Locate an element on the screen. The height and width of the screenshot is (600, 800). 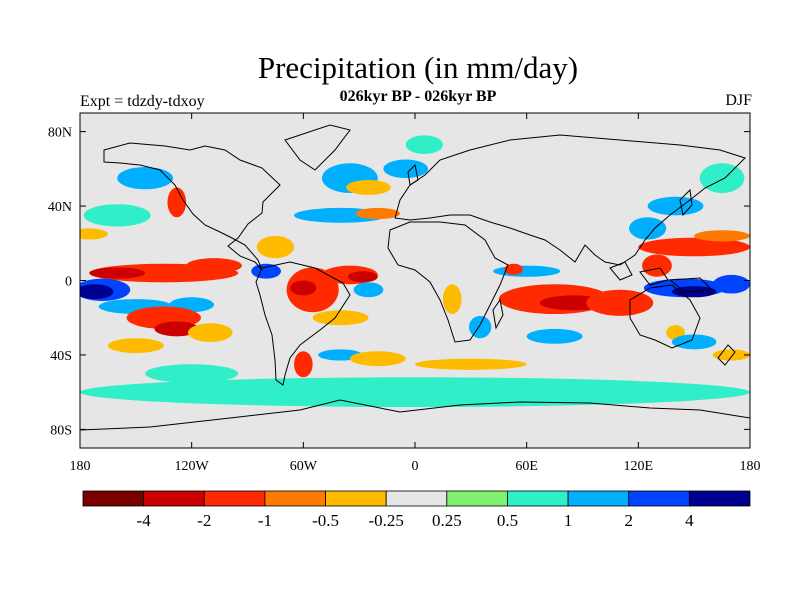
colorbar-label: -1 is located at coordinates (265, 520).